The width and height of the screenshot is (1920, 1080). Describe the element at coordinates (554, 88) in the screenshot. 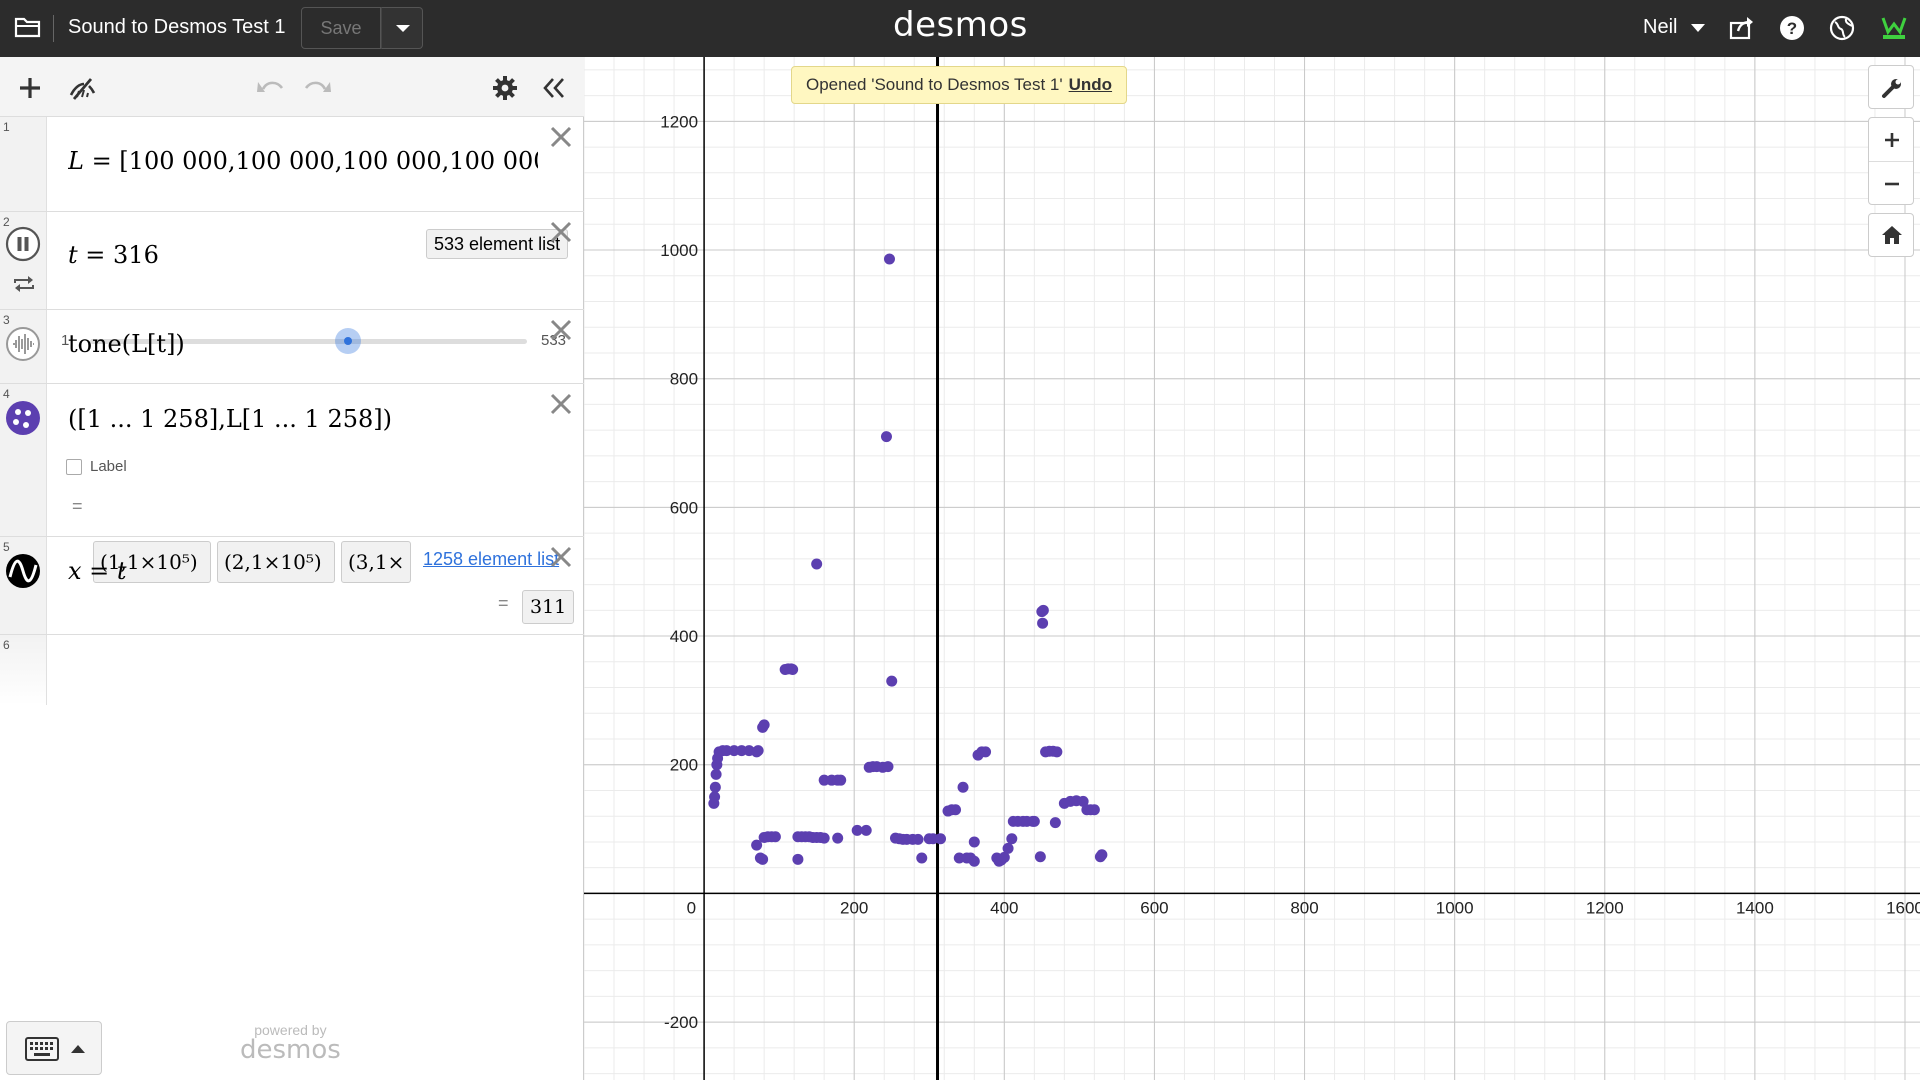

I see `collapse-icon` at that location.